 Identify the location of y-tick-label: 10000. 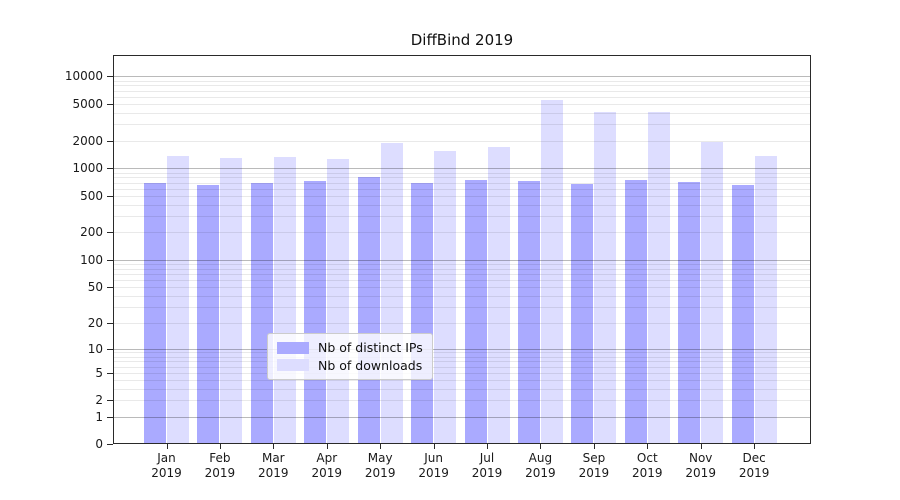
(83, 76).